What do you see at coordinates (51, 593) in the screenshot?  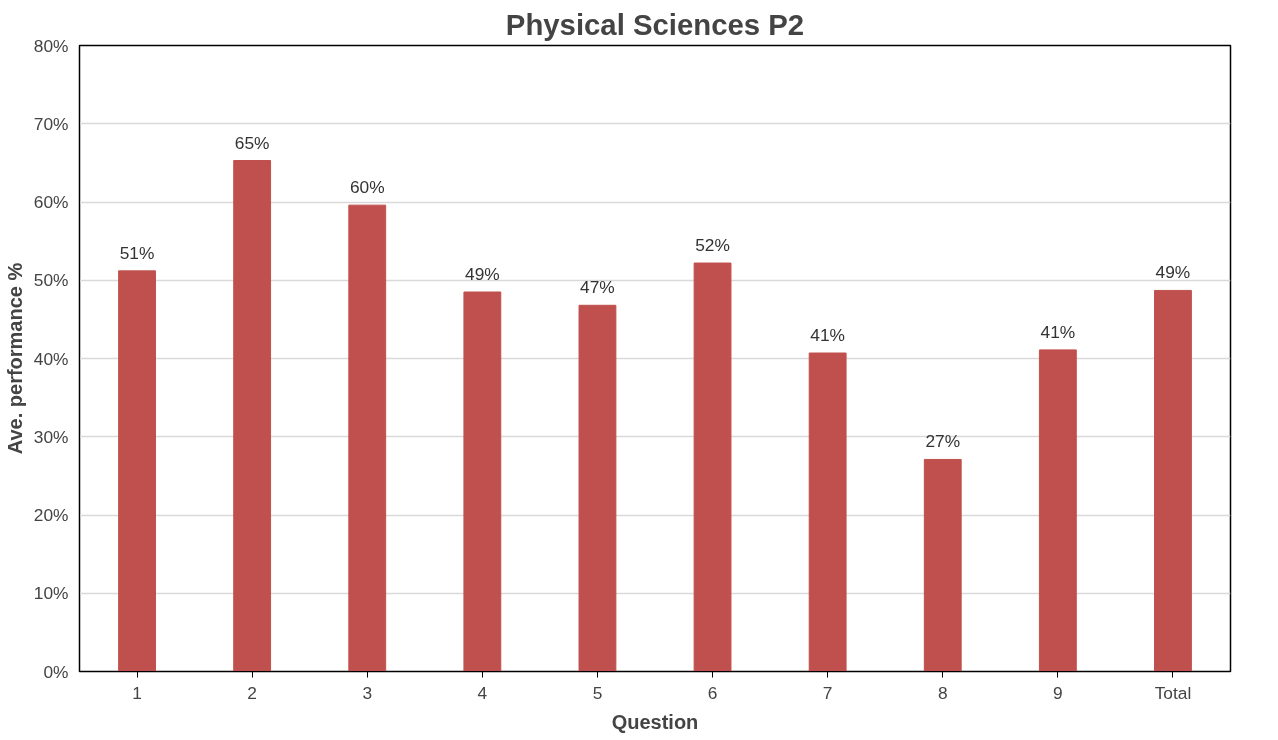 I see `y-tick-label: 10%` at bounding box center [51, 593].